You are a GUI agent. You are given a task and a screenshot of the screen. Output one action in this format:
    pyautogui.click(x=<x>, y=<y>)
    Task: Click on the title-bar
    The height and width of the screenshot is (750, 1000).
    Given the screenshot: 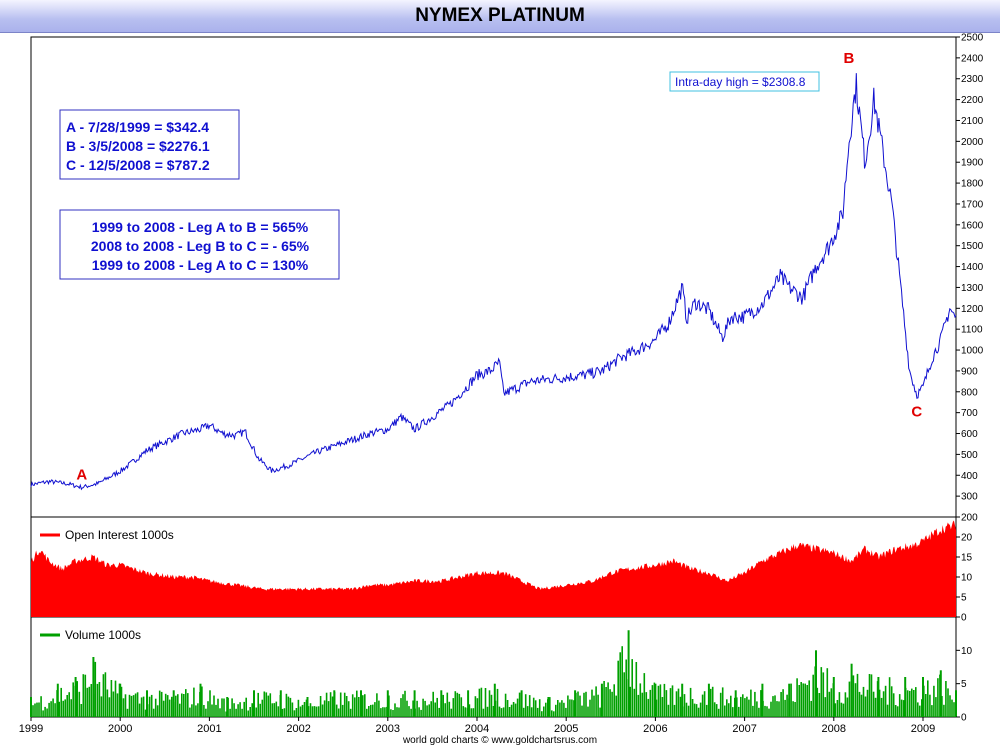 What is the action you would take?
    pyautogui.click(x=500, y=16)
    